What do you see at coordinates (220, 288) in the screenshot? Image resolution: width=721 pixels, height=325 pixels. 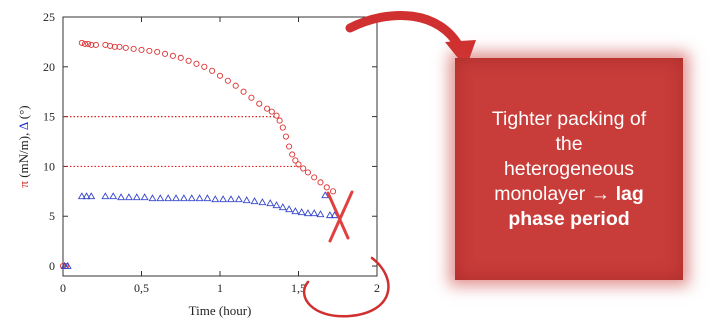 I see `x-tick-label: 1` at bounding box center [220, 288].